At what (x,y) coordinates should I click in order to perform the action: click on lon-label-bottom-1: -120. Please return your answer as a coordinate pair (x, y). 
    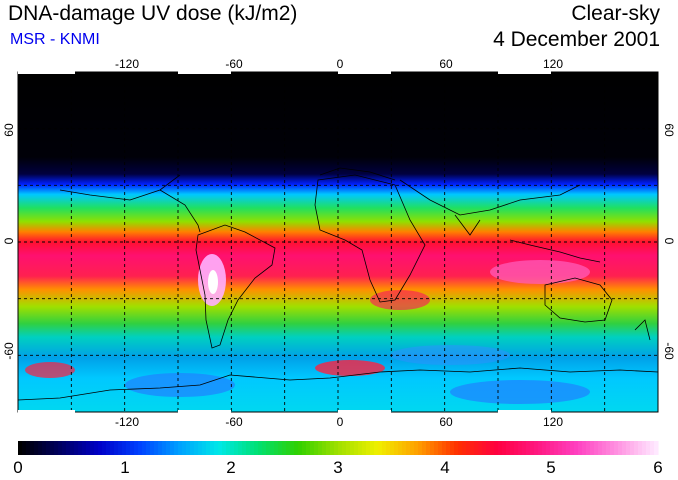
    Looking at the image, I should click on (127, 422).